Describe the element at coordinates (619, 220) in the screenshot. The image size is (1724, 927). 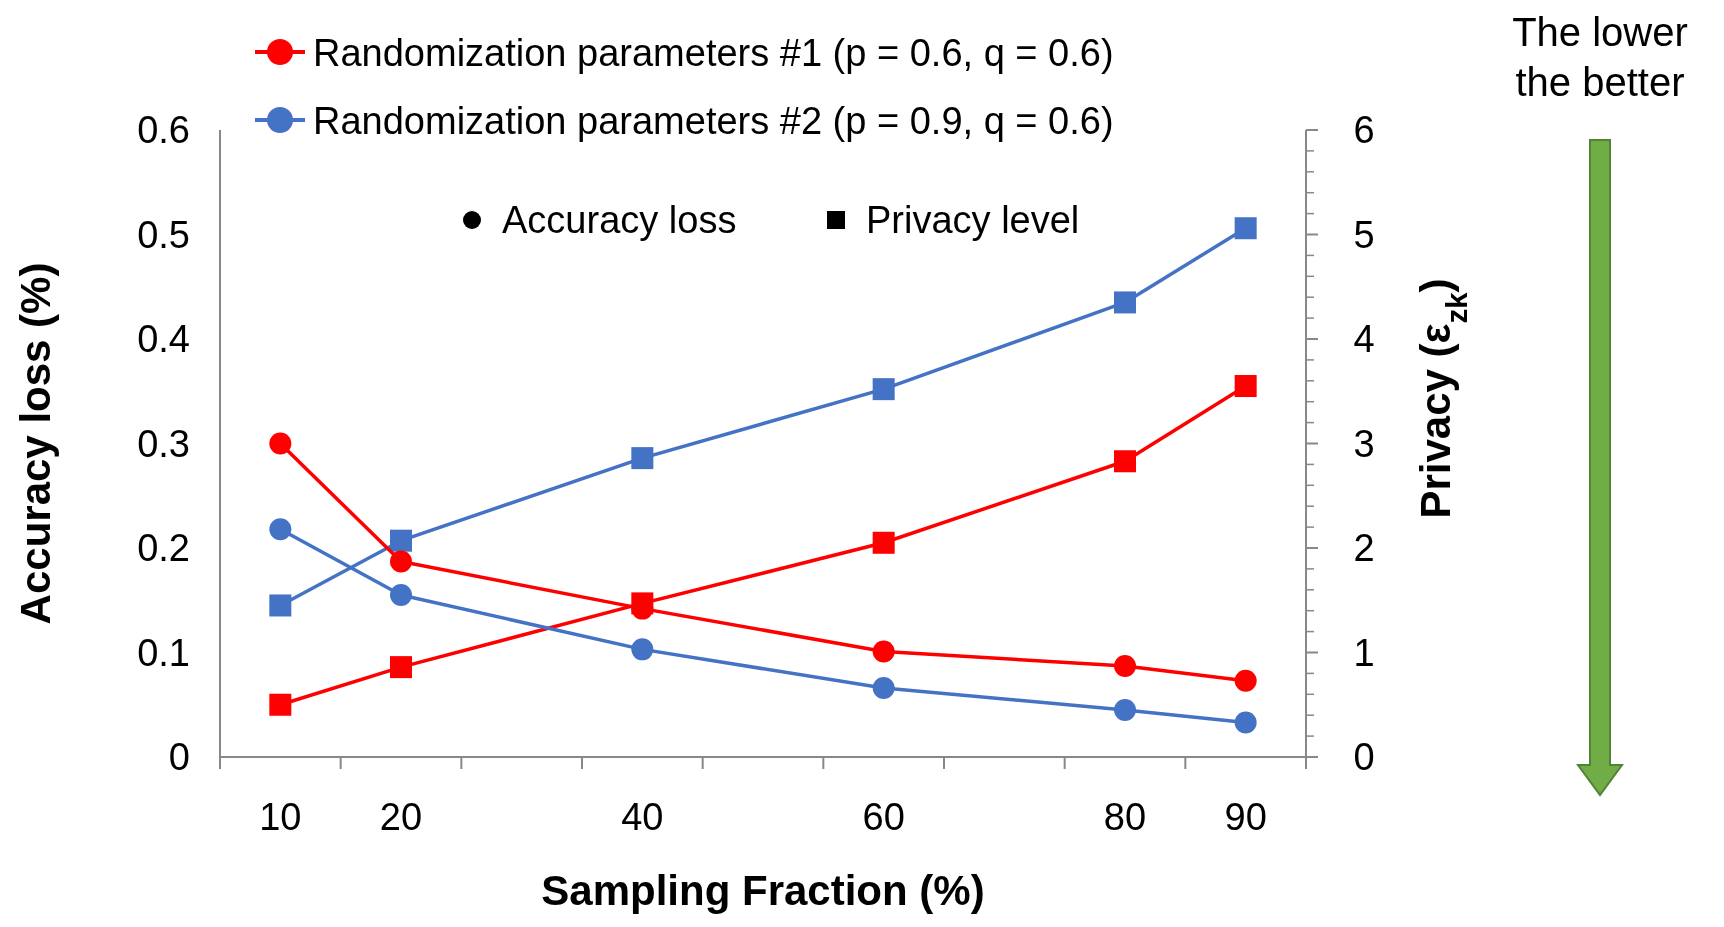
I see `annotation: Accuracy loss` at that location.